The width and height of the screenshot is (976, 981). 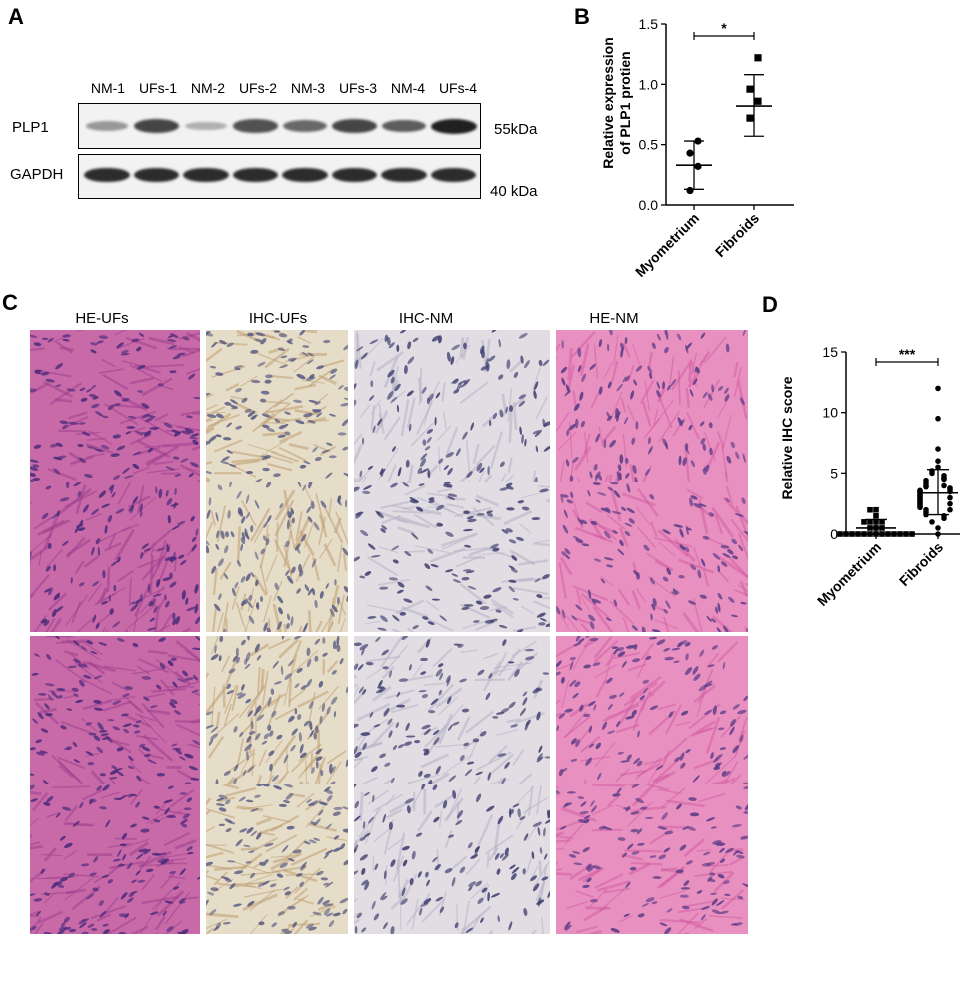 What do you see at coordinates (452, 859) in the screenshot?
I see `tissue-background` at bounding box center [452, 859].